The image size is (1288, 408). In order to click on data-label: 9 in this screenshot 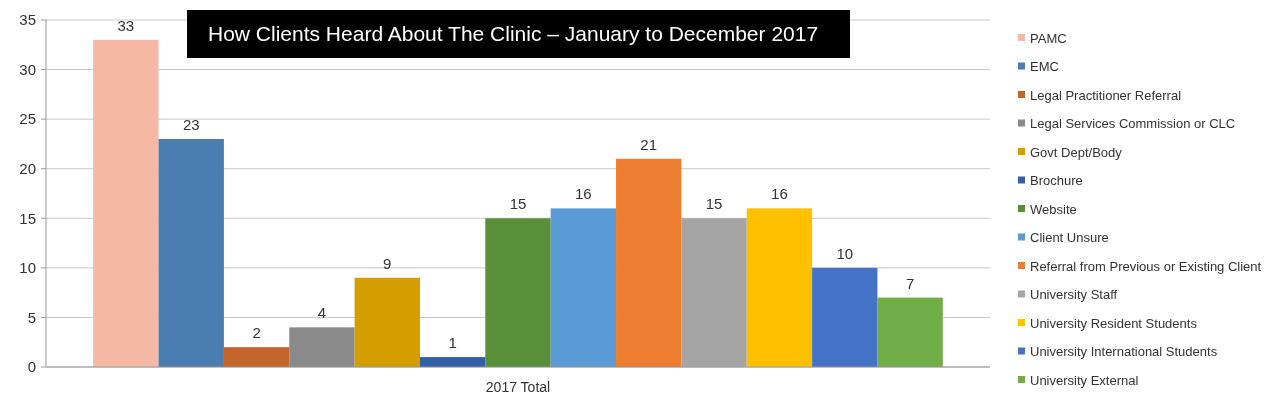, I will do `click(387, 263)`.